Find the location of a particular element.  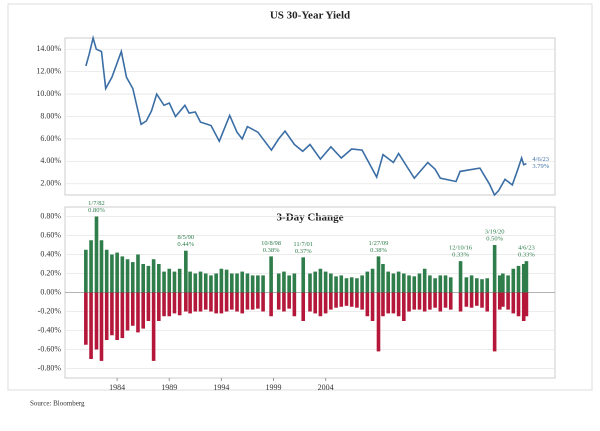

x-tick-label: 1989 is located at coordinates (169, 387).